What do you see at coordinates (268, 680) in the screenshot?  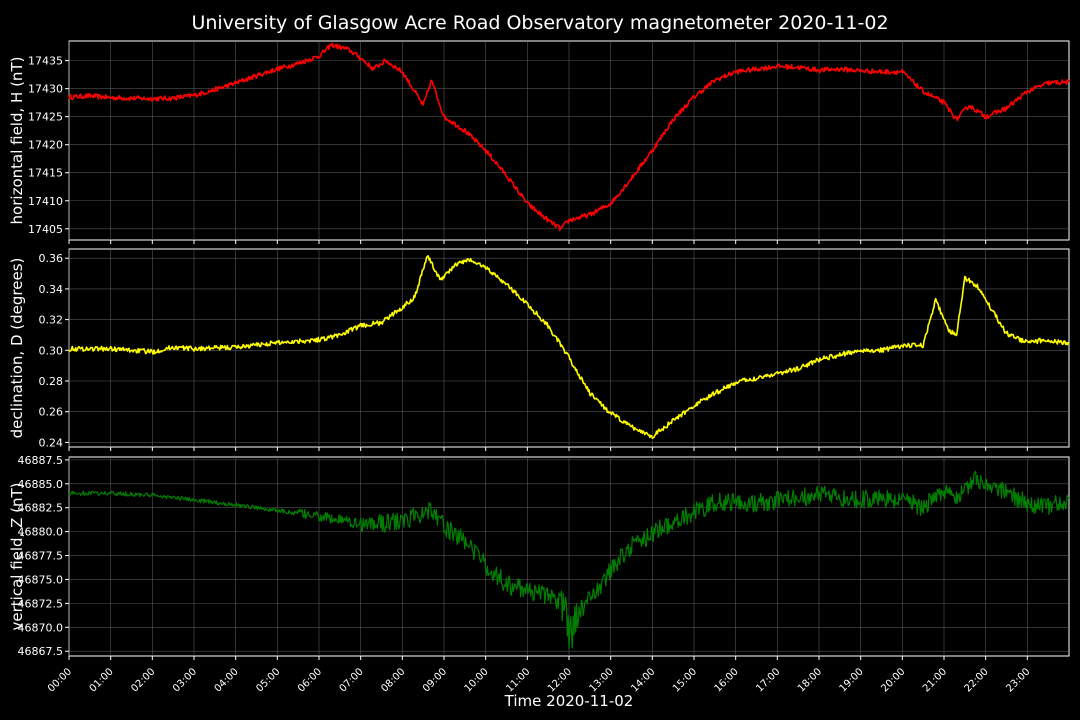 I see `x-tick-label: 05:00` at bounding box center [268, 680].